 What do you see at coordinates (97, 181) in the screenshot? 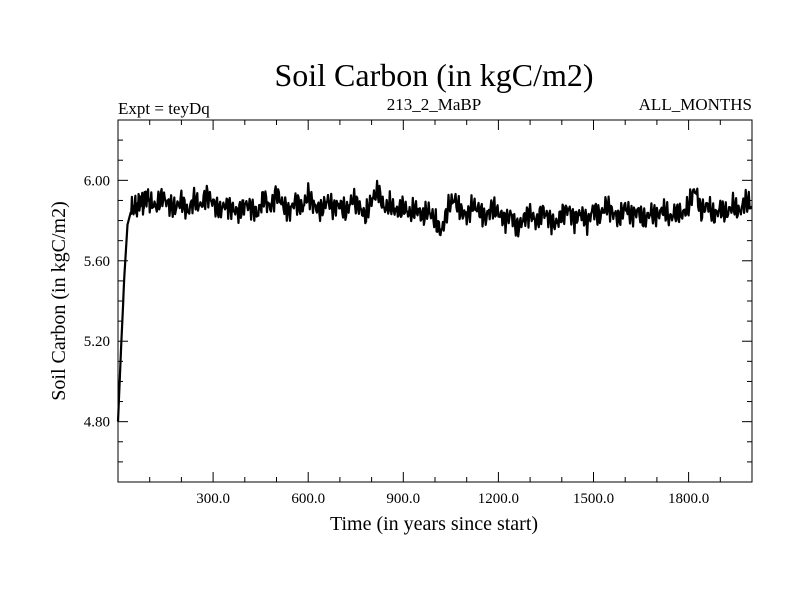
I see `y-tick-label: 6.00` at bounding box center [97, 181].